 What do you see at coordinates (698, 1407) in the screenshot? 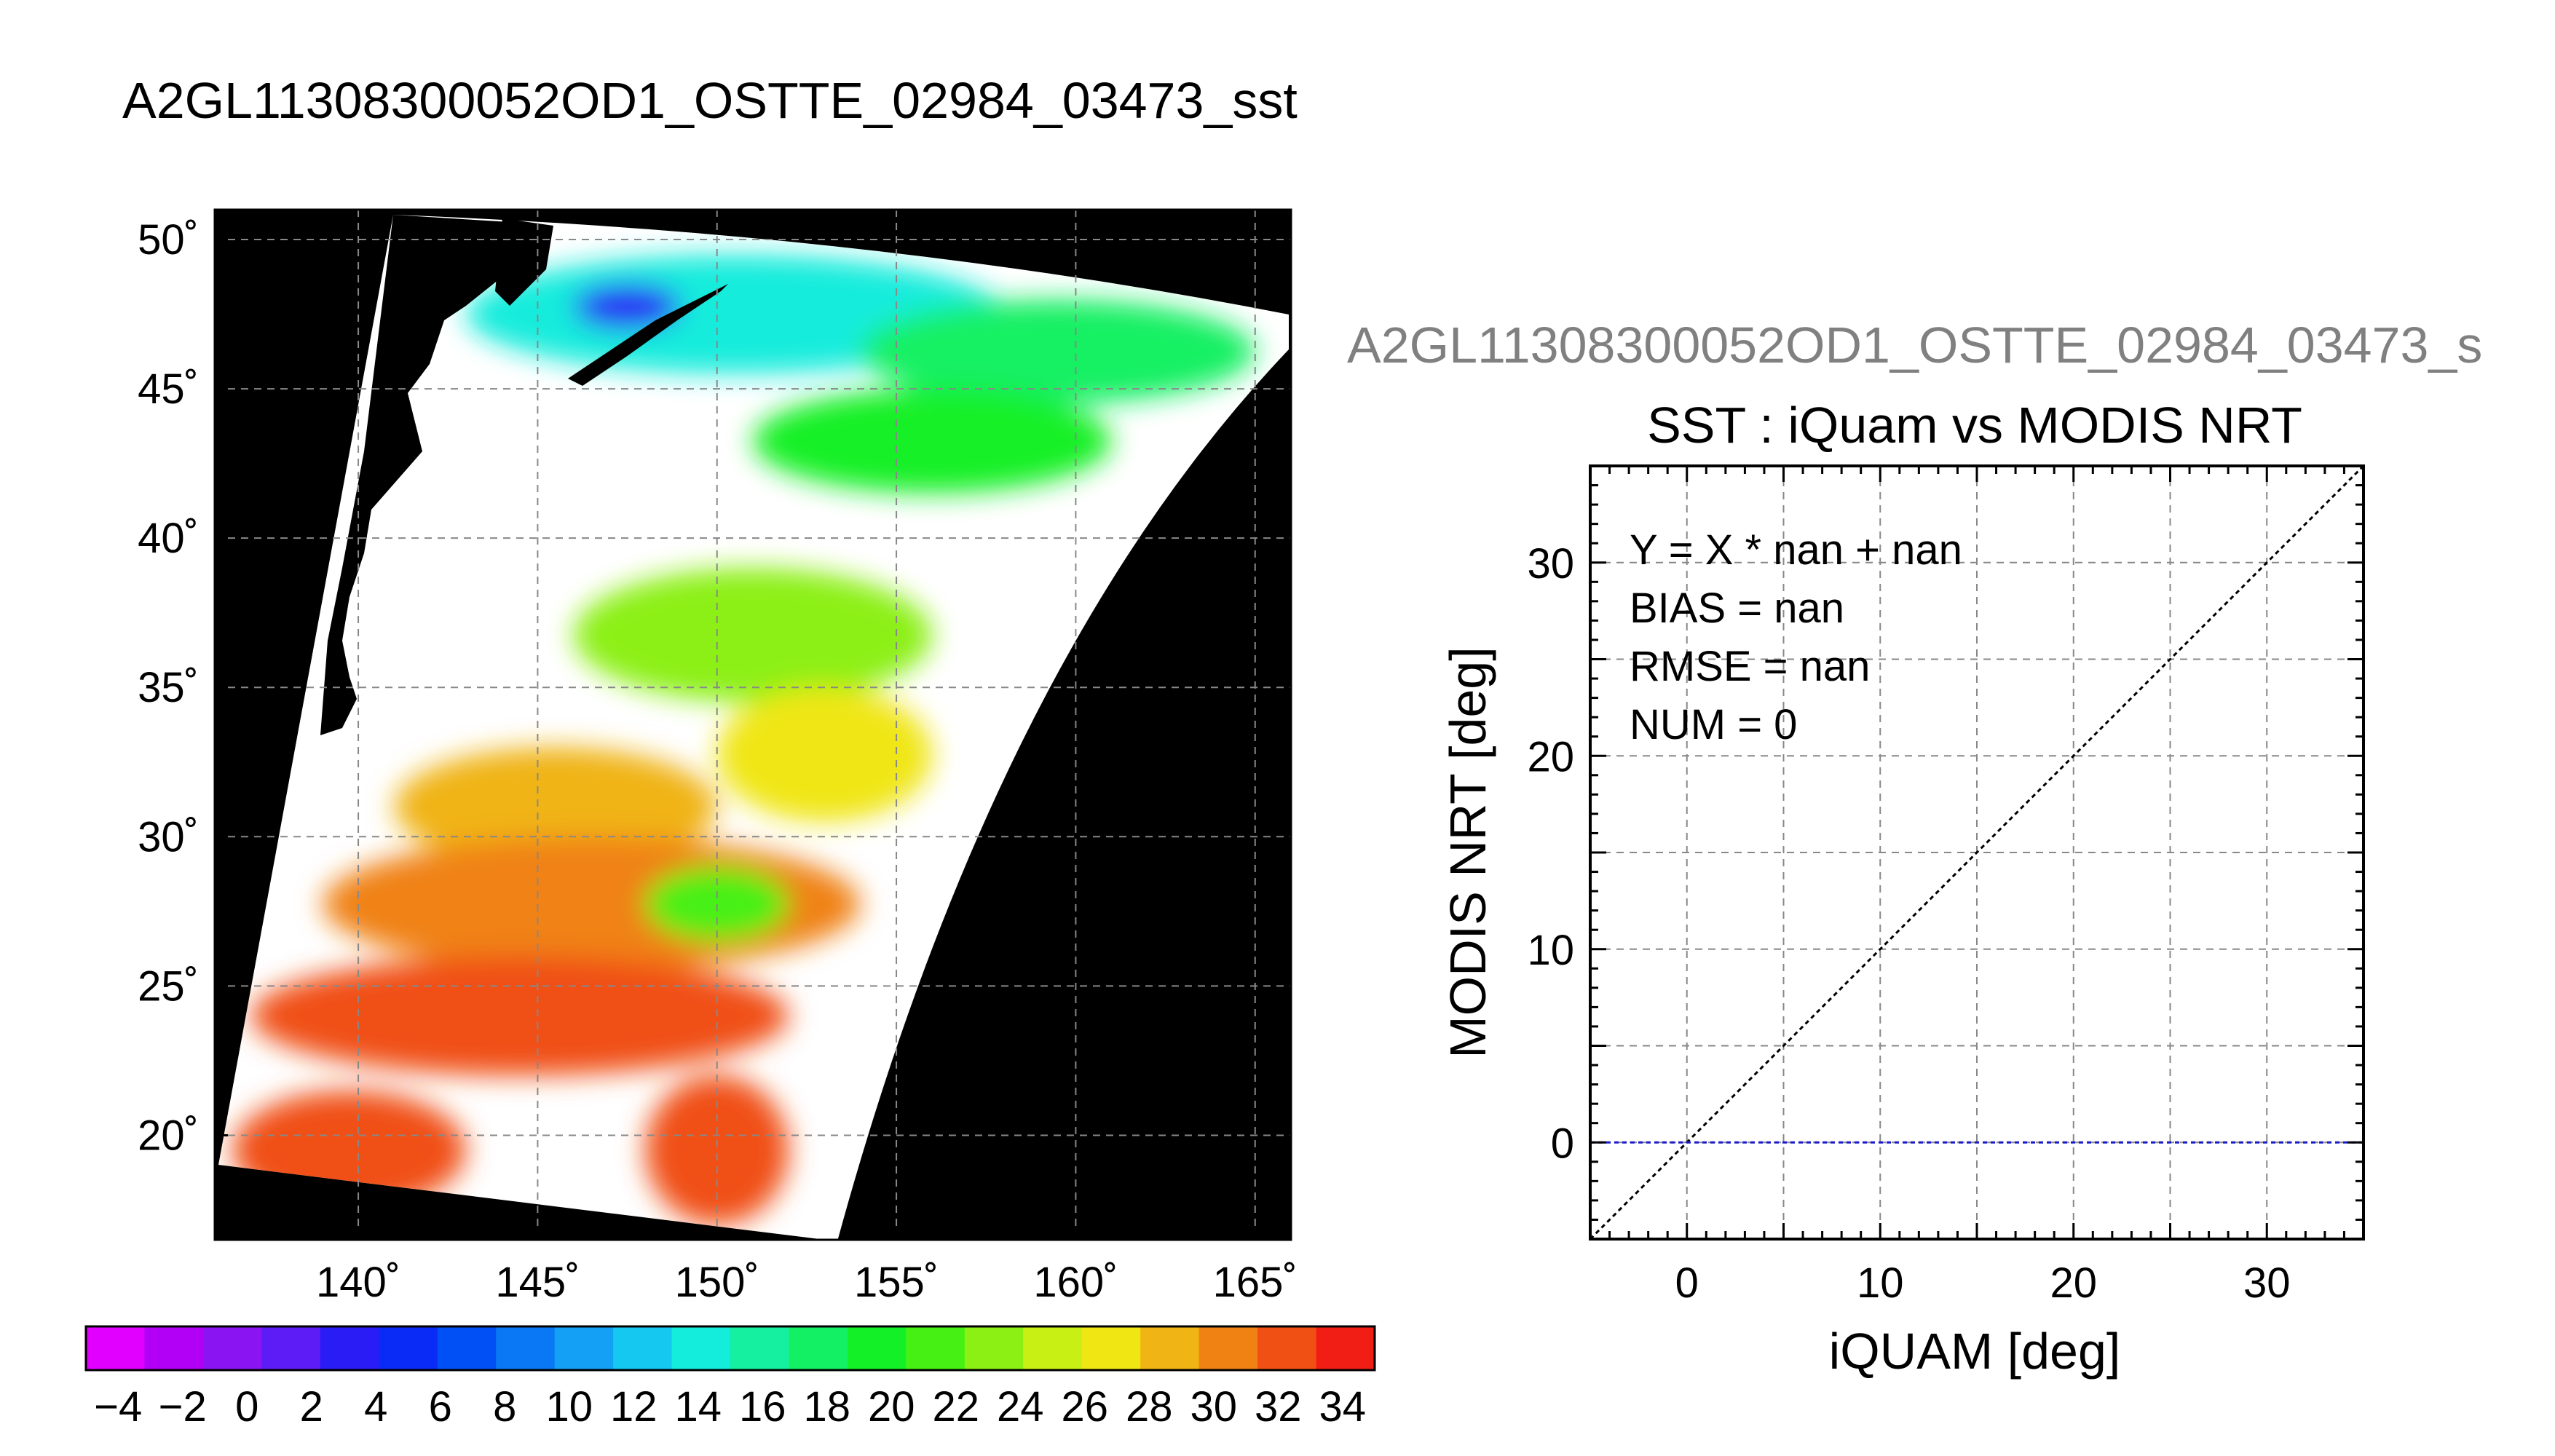
I see `colorbar-tick-label: 14` at bounding box center [698, 1407].